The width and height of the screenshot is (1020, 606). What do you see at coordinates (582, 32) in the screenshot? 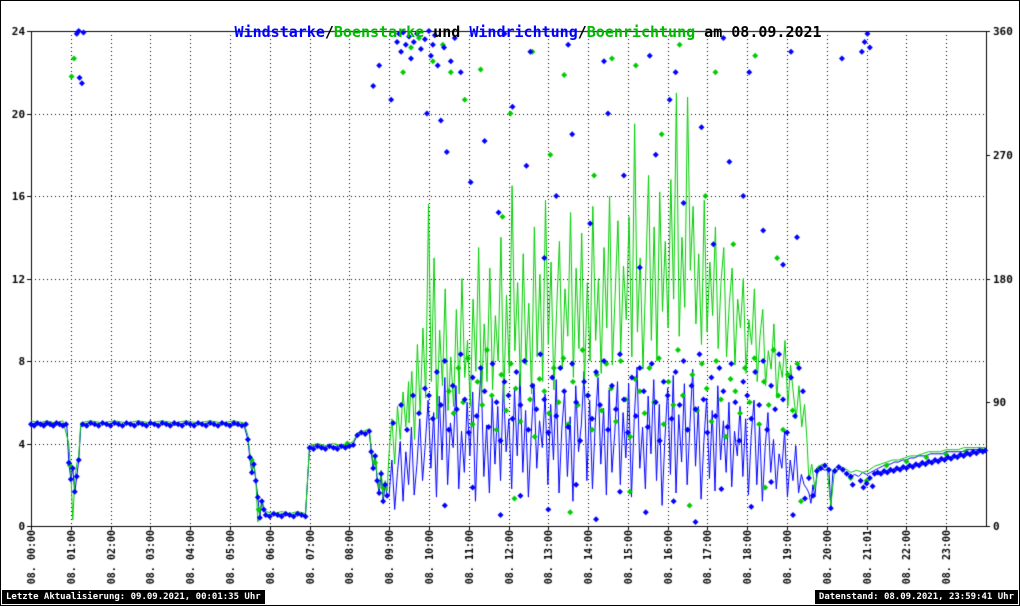
I see `title-slash-2: /` at bounding box center [582, 32].